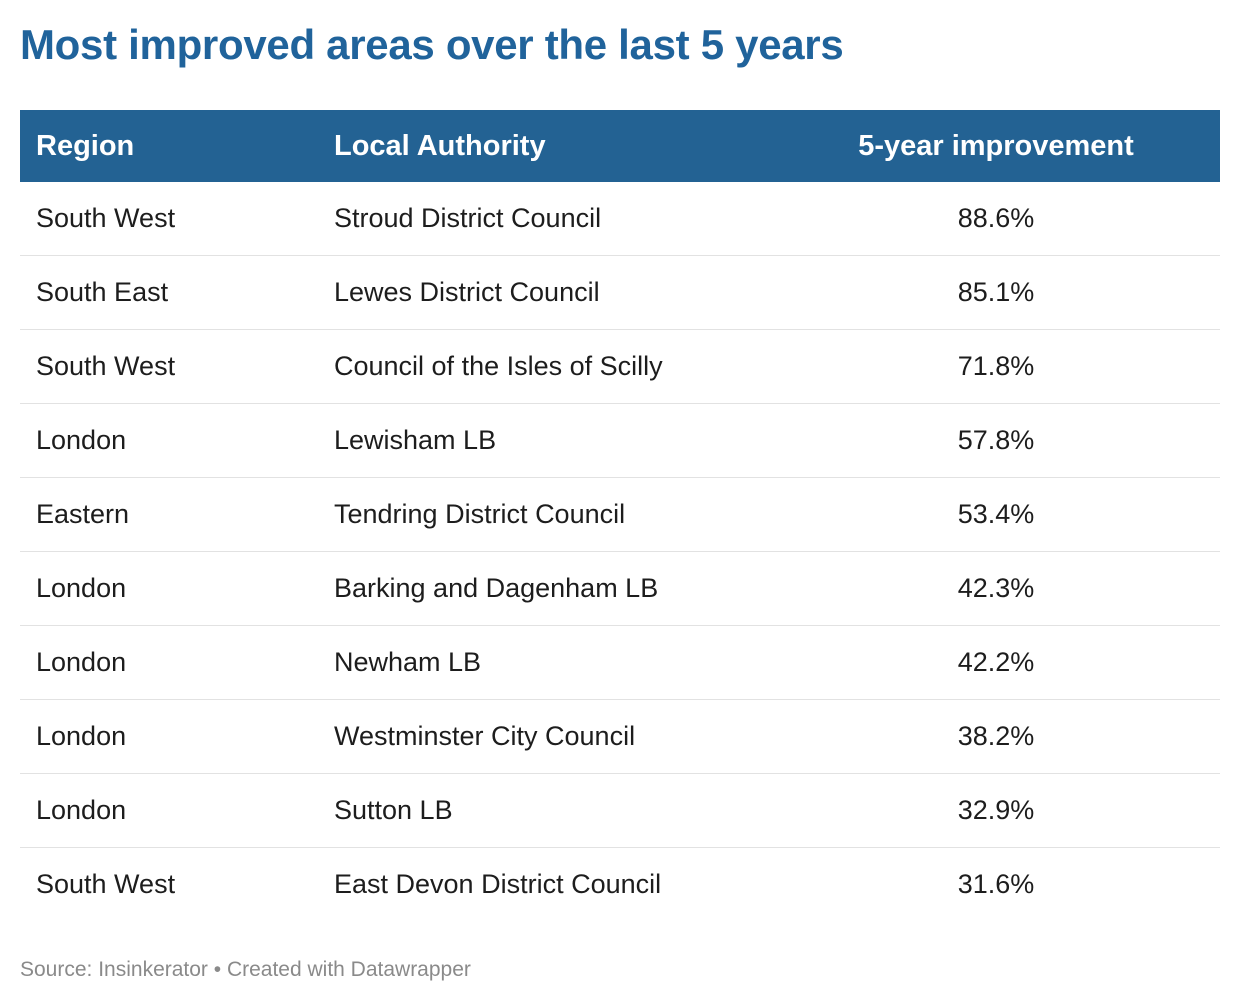 The image size is (1240, 1006). I want to click on cell-local-authority: Westminster City Council, so click(485, 736).